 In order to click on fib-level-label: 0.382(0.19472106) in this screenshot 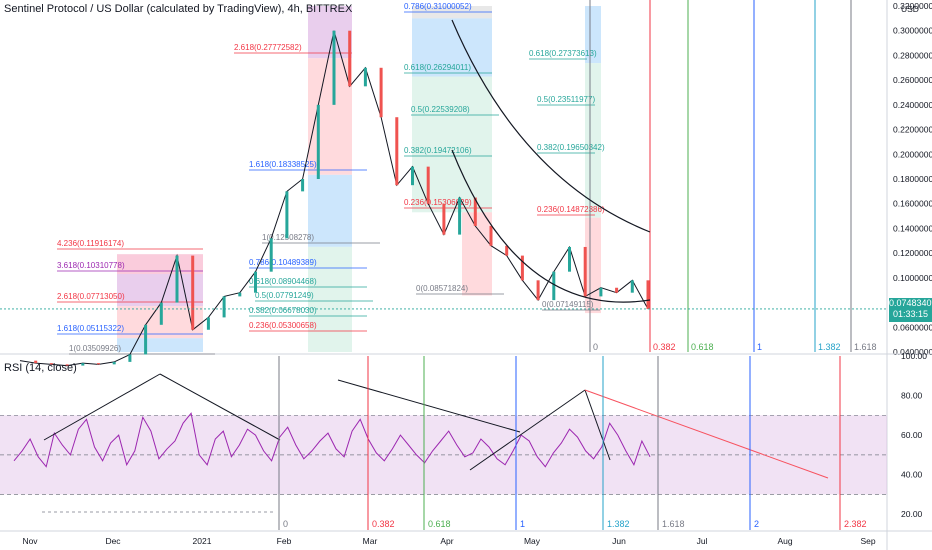, I will do `click(438, 150)`.